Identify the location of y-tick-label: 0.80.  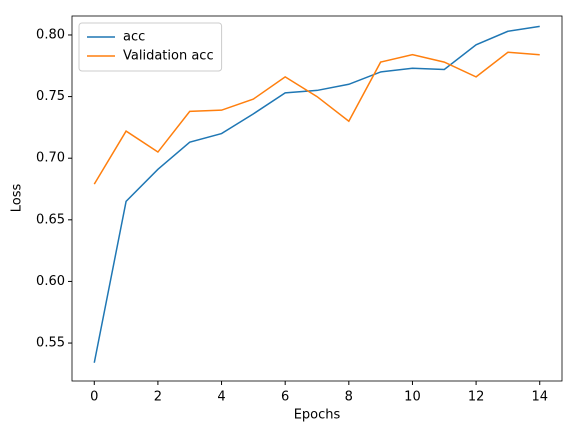
(50, 34).